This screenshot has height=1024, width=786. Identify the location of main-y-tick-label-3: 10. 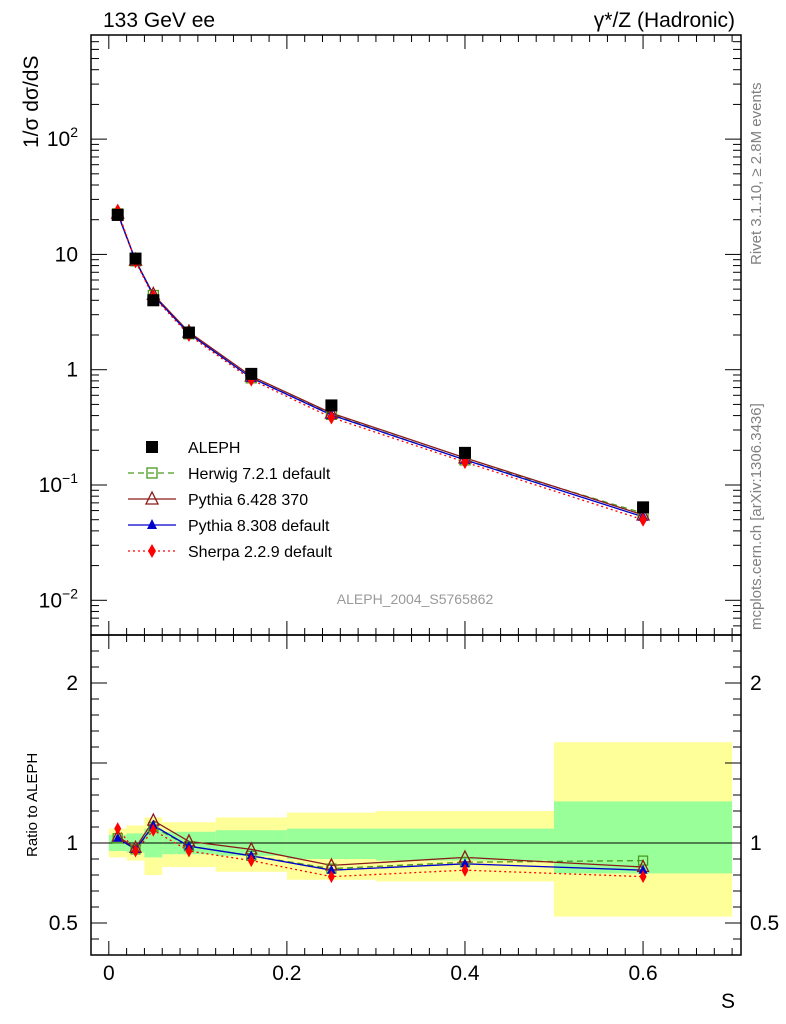
(66, 254).